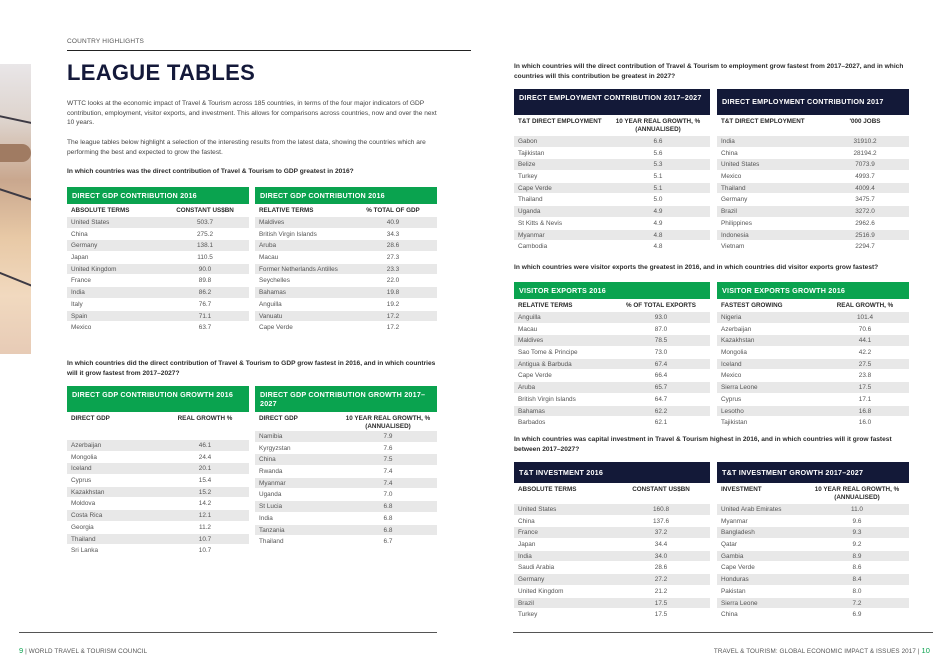 The image size is (950, 672). What do you see at coordinates (393, 304) in the screenshot?
I see `value-cell: 19.2` at bounding box center [393, 304].